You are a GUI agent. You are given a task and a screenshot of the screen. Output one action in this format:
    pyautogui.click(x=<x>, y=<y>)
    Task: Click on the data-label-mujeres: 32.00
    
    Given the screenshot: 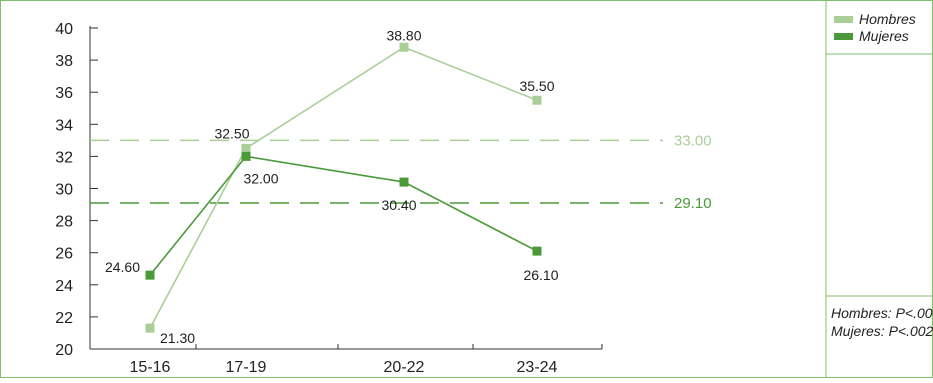 What is the action you would take?
    pyautogui.click(x=260, y=178)
    